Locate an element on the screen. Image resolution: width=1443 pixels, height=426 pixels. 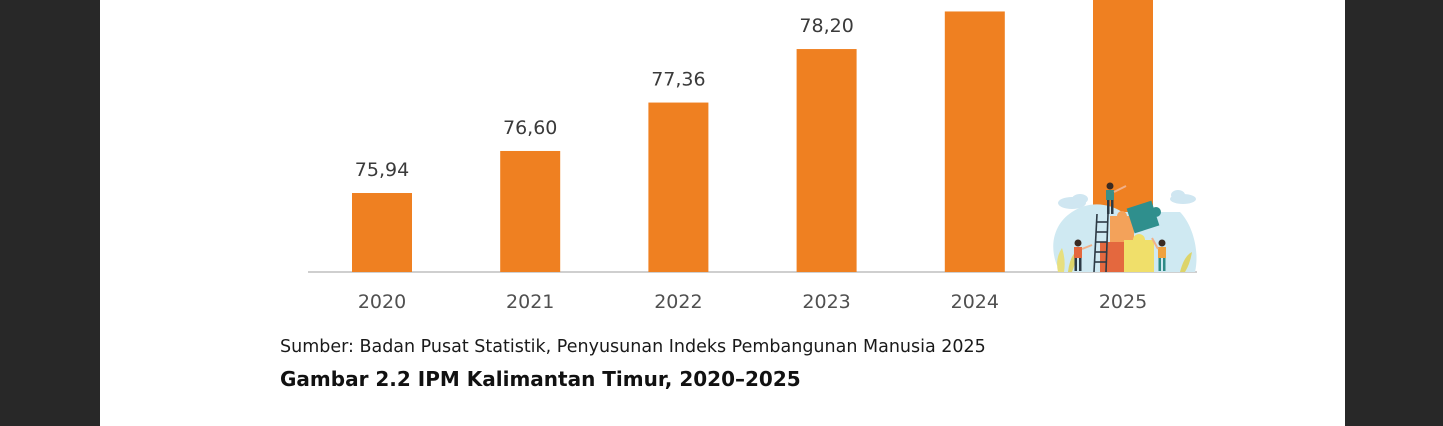
puzzle-teamwork-illustration is located at coordinates (1125, 227).